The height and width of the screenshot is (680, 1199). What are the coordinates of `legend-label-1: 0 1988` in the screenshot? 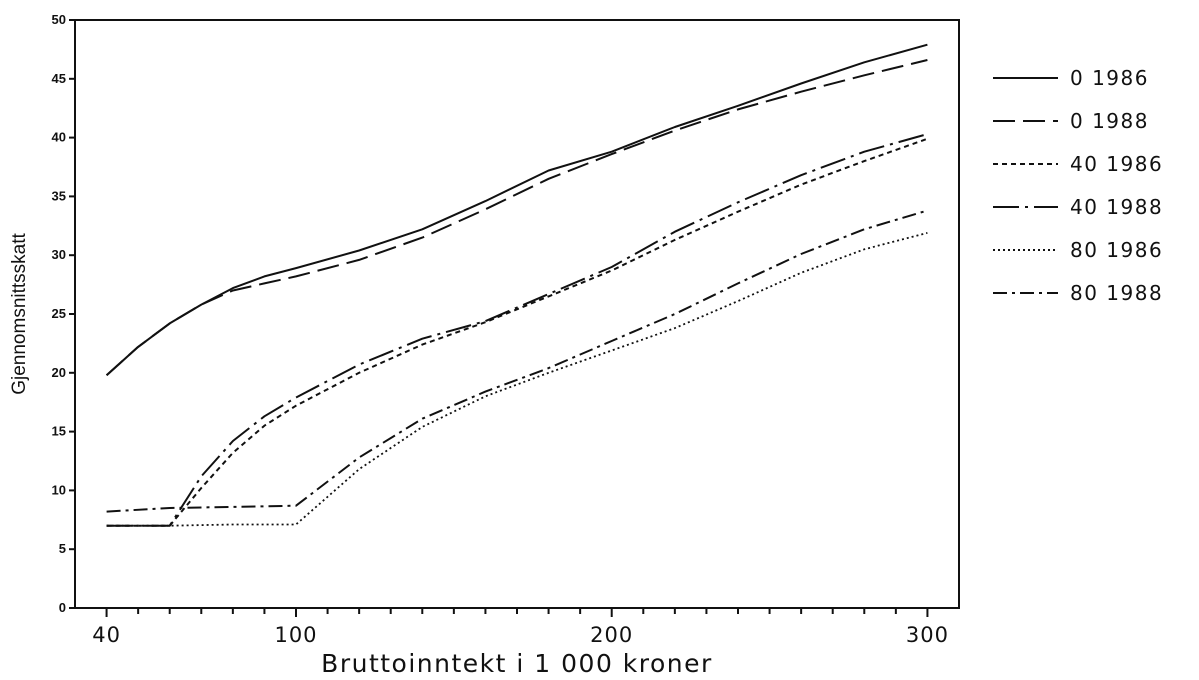 It's located at (1109, 121).